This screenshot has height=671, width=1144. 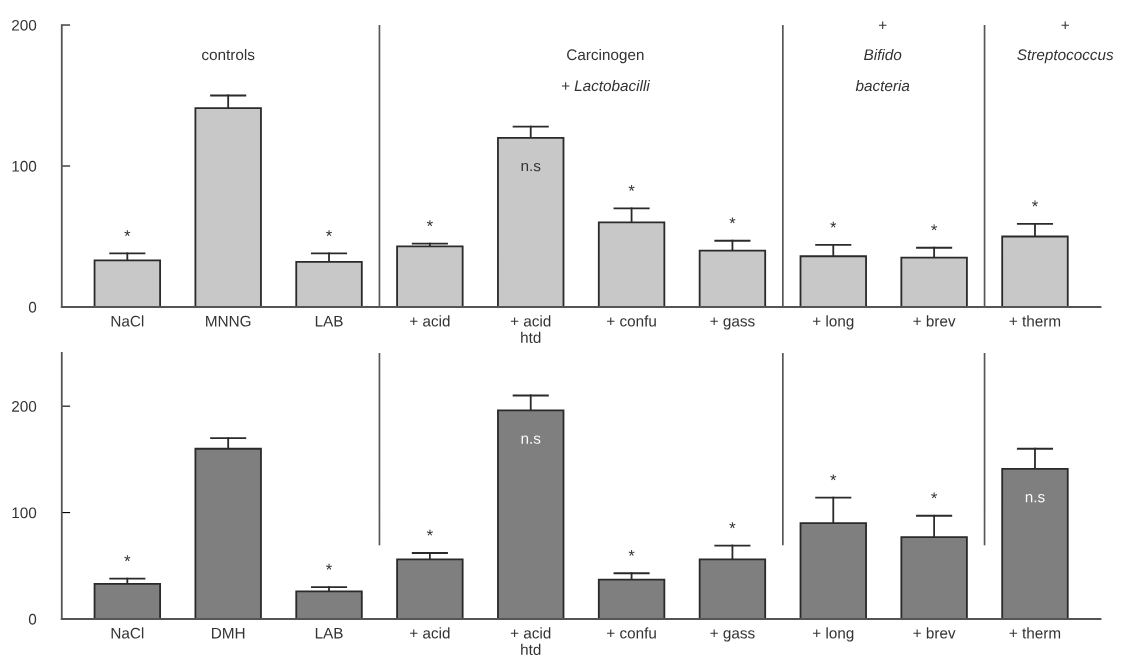 I want to click on annotation: controls, so click(x=228, y=54).